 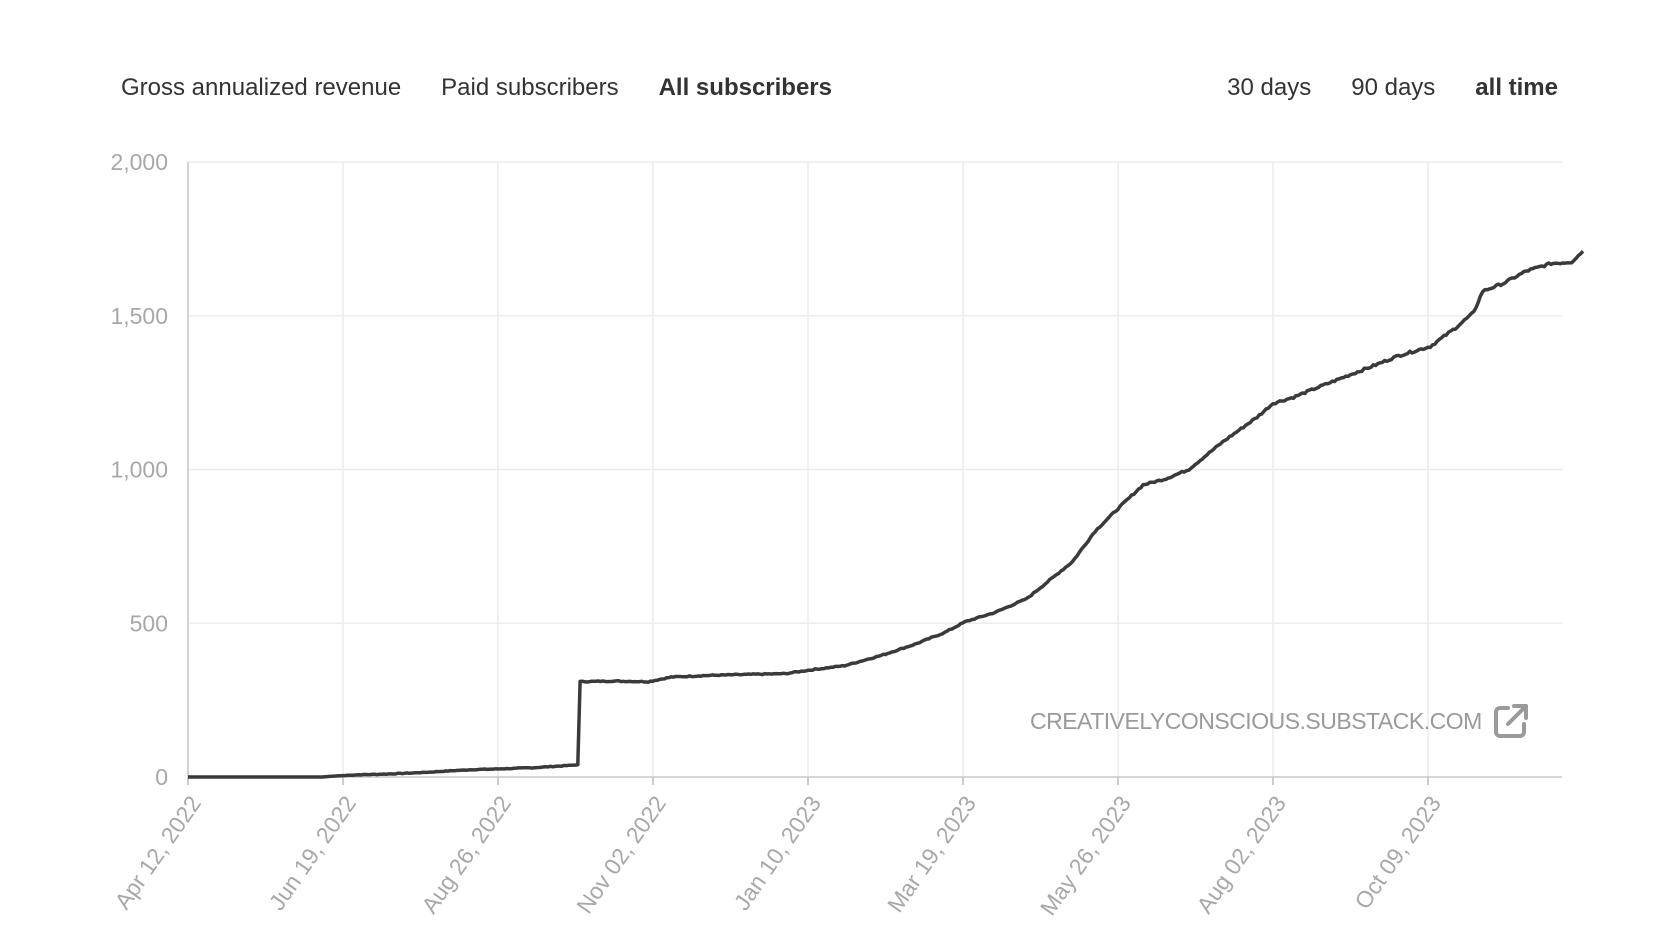 I want to click on tab-gross-annualized-revenue: Gross annualized revenue, so click(x=261, y=87).